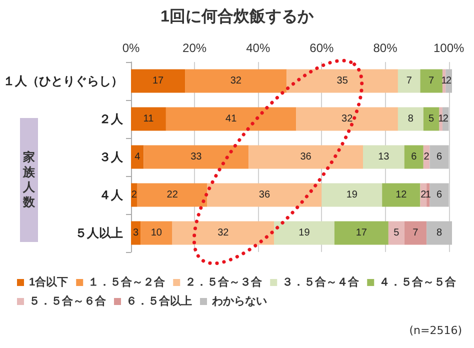 The height and width of the screenshot is (348, 474). Describe the element at coordinates (131, 48) in the screenshot. I see `x-tick-label: 0%` at that location.